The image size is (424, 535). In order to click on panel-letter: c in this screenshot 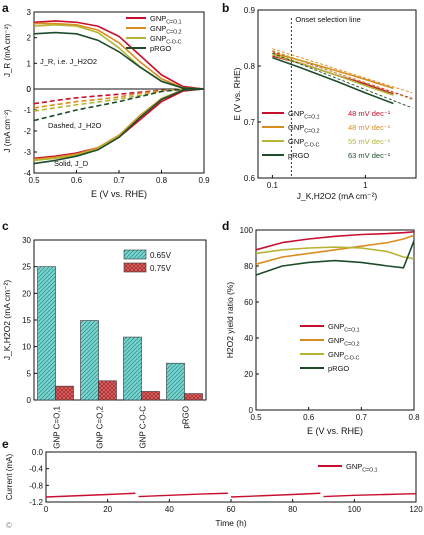, I will do `click(5, 226)`.